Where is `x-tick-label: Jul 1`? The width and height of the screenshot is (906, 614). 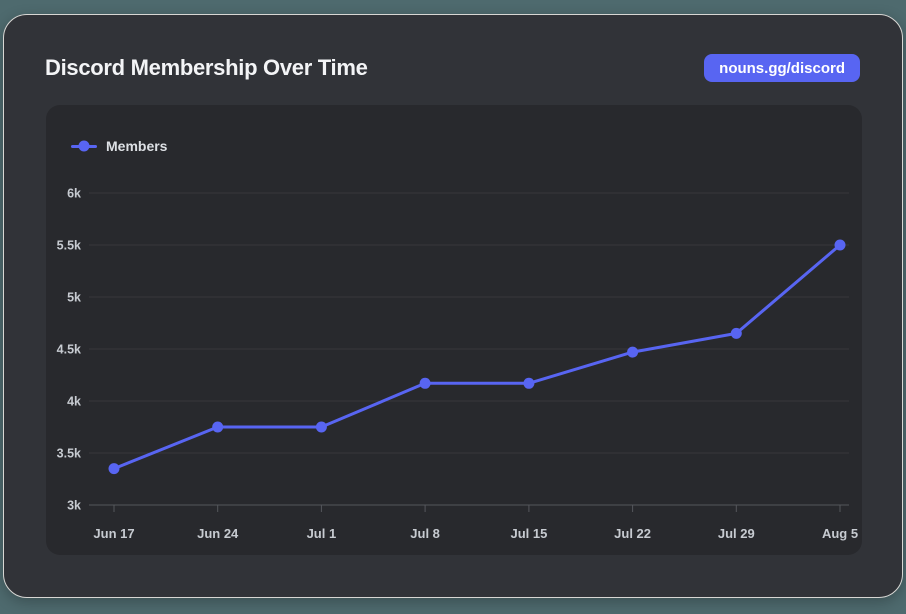 x-tick-label: Jul 1 is located at coordinates (322, 533).